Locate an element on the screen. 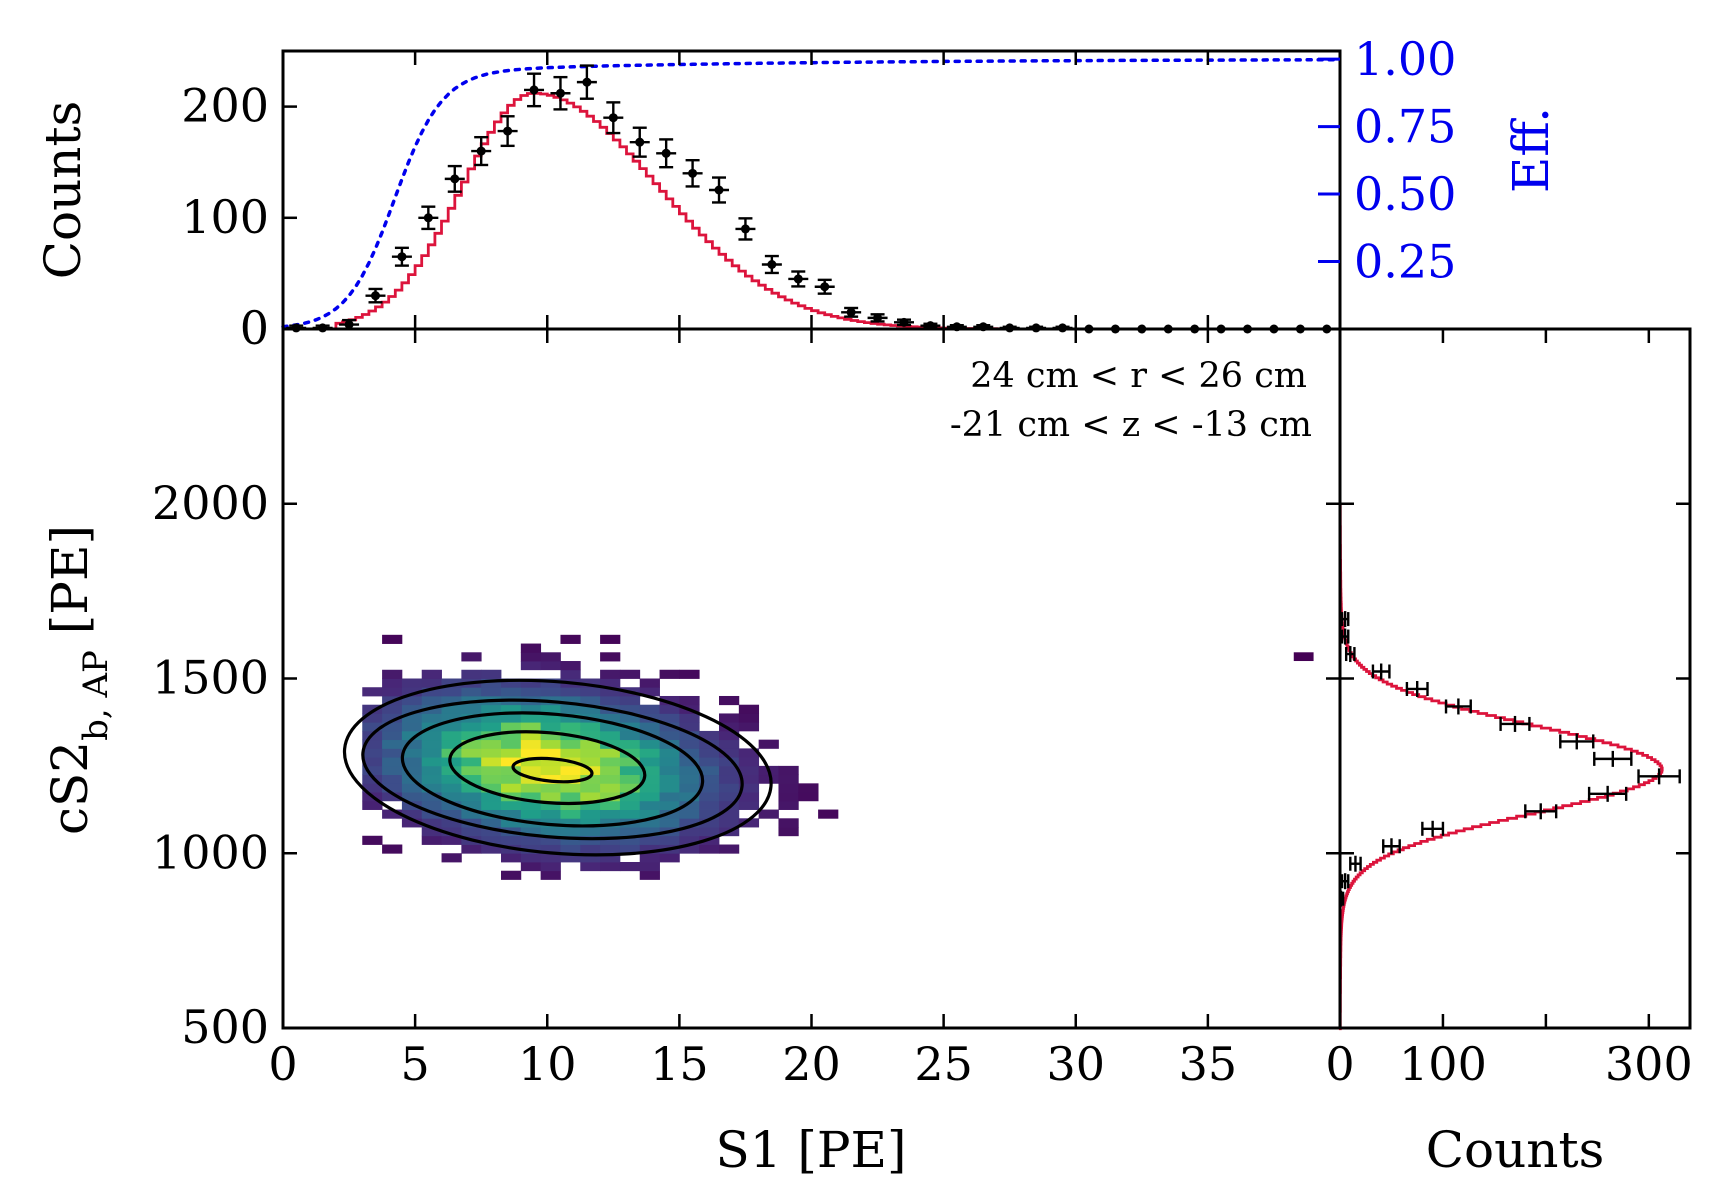 This screenshot has height=1204, width=1712. efficiency-tick-label: 0.50 is located at coordinates (1405, 194).